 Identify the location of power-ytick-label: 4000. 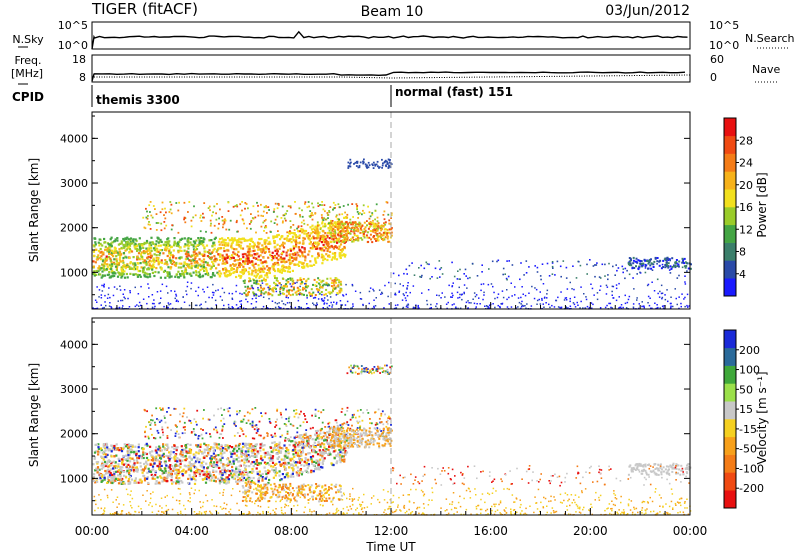
(74, 138).